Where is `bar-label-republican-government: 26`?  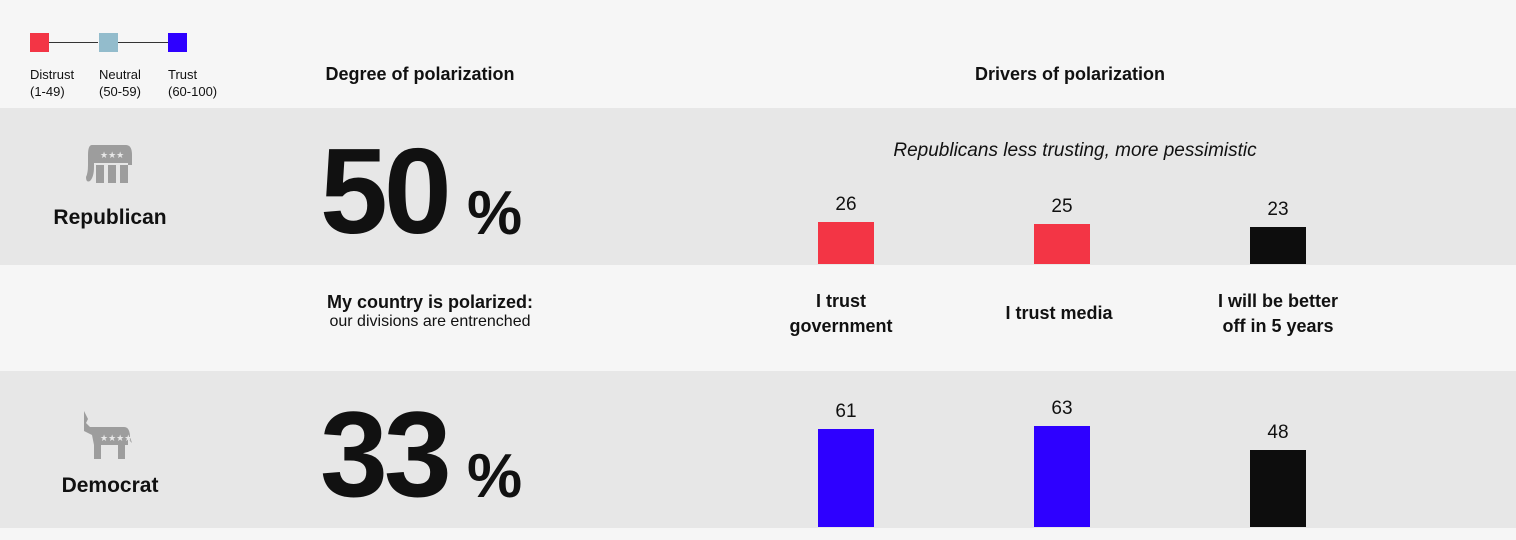 bar-label-republican-government: 26 is located at coordinates (846, 205).